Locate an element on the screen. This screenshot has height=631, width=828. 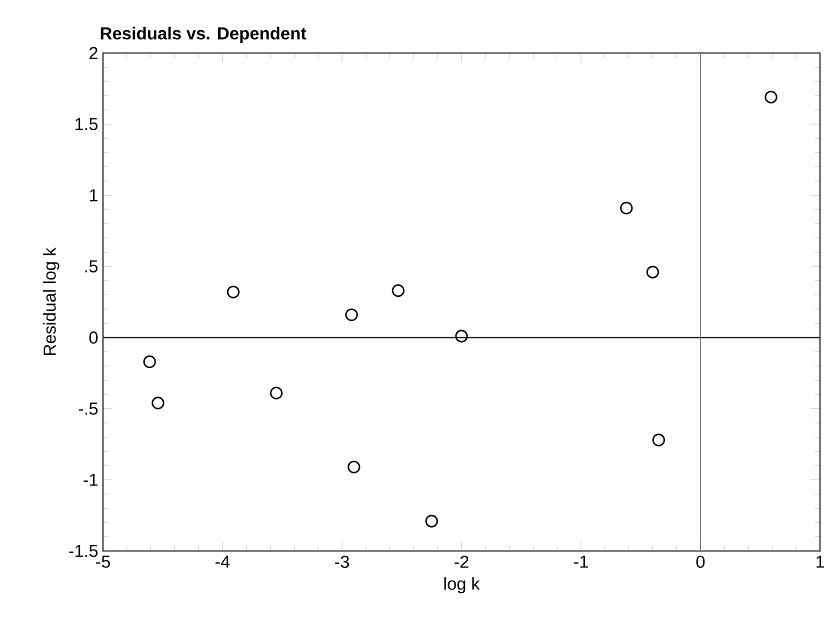
y-tick-label: 1.5 is located at coordinates (87, 124).